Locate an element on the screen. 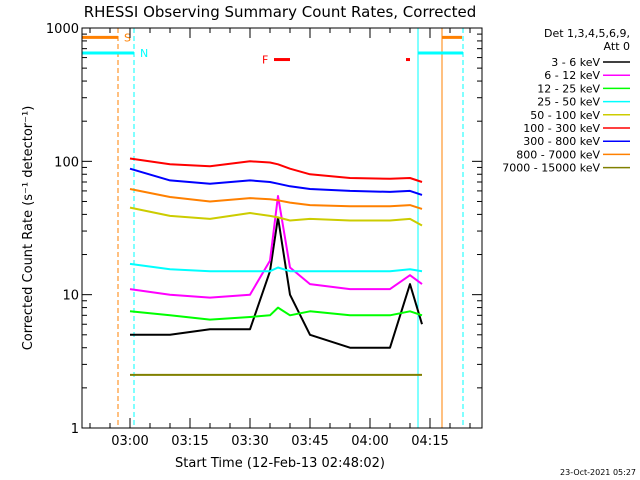 The height and width of the screenshot is (480, 640). x-tick-label: 03:00 is located at coordinates (129, 441).